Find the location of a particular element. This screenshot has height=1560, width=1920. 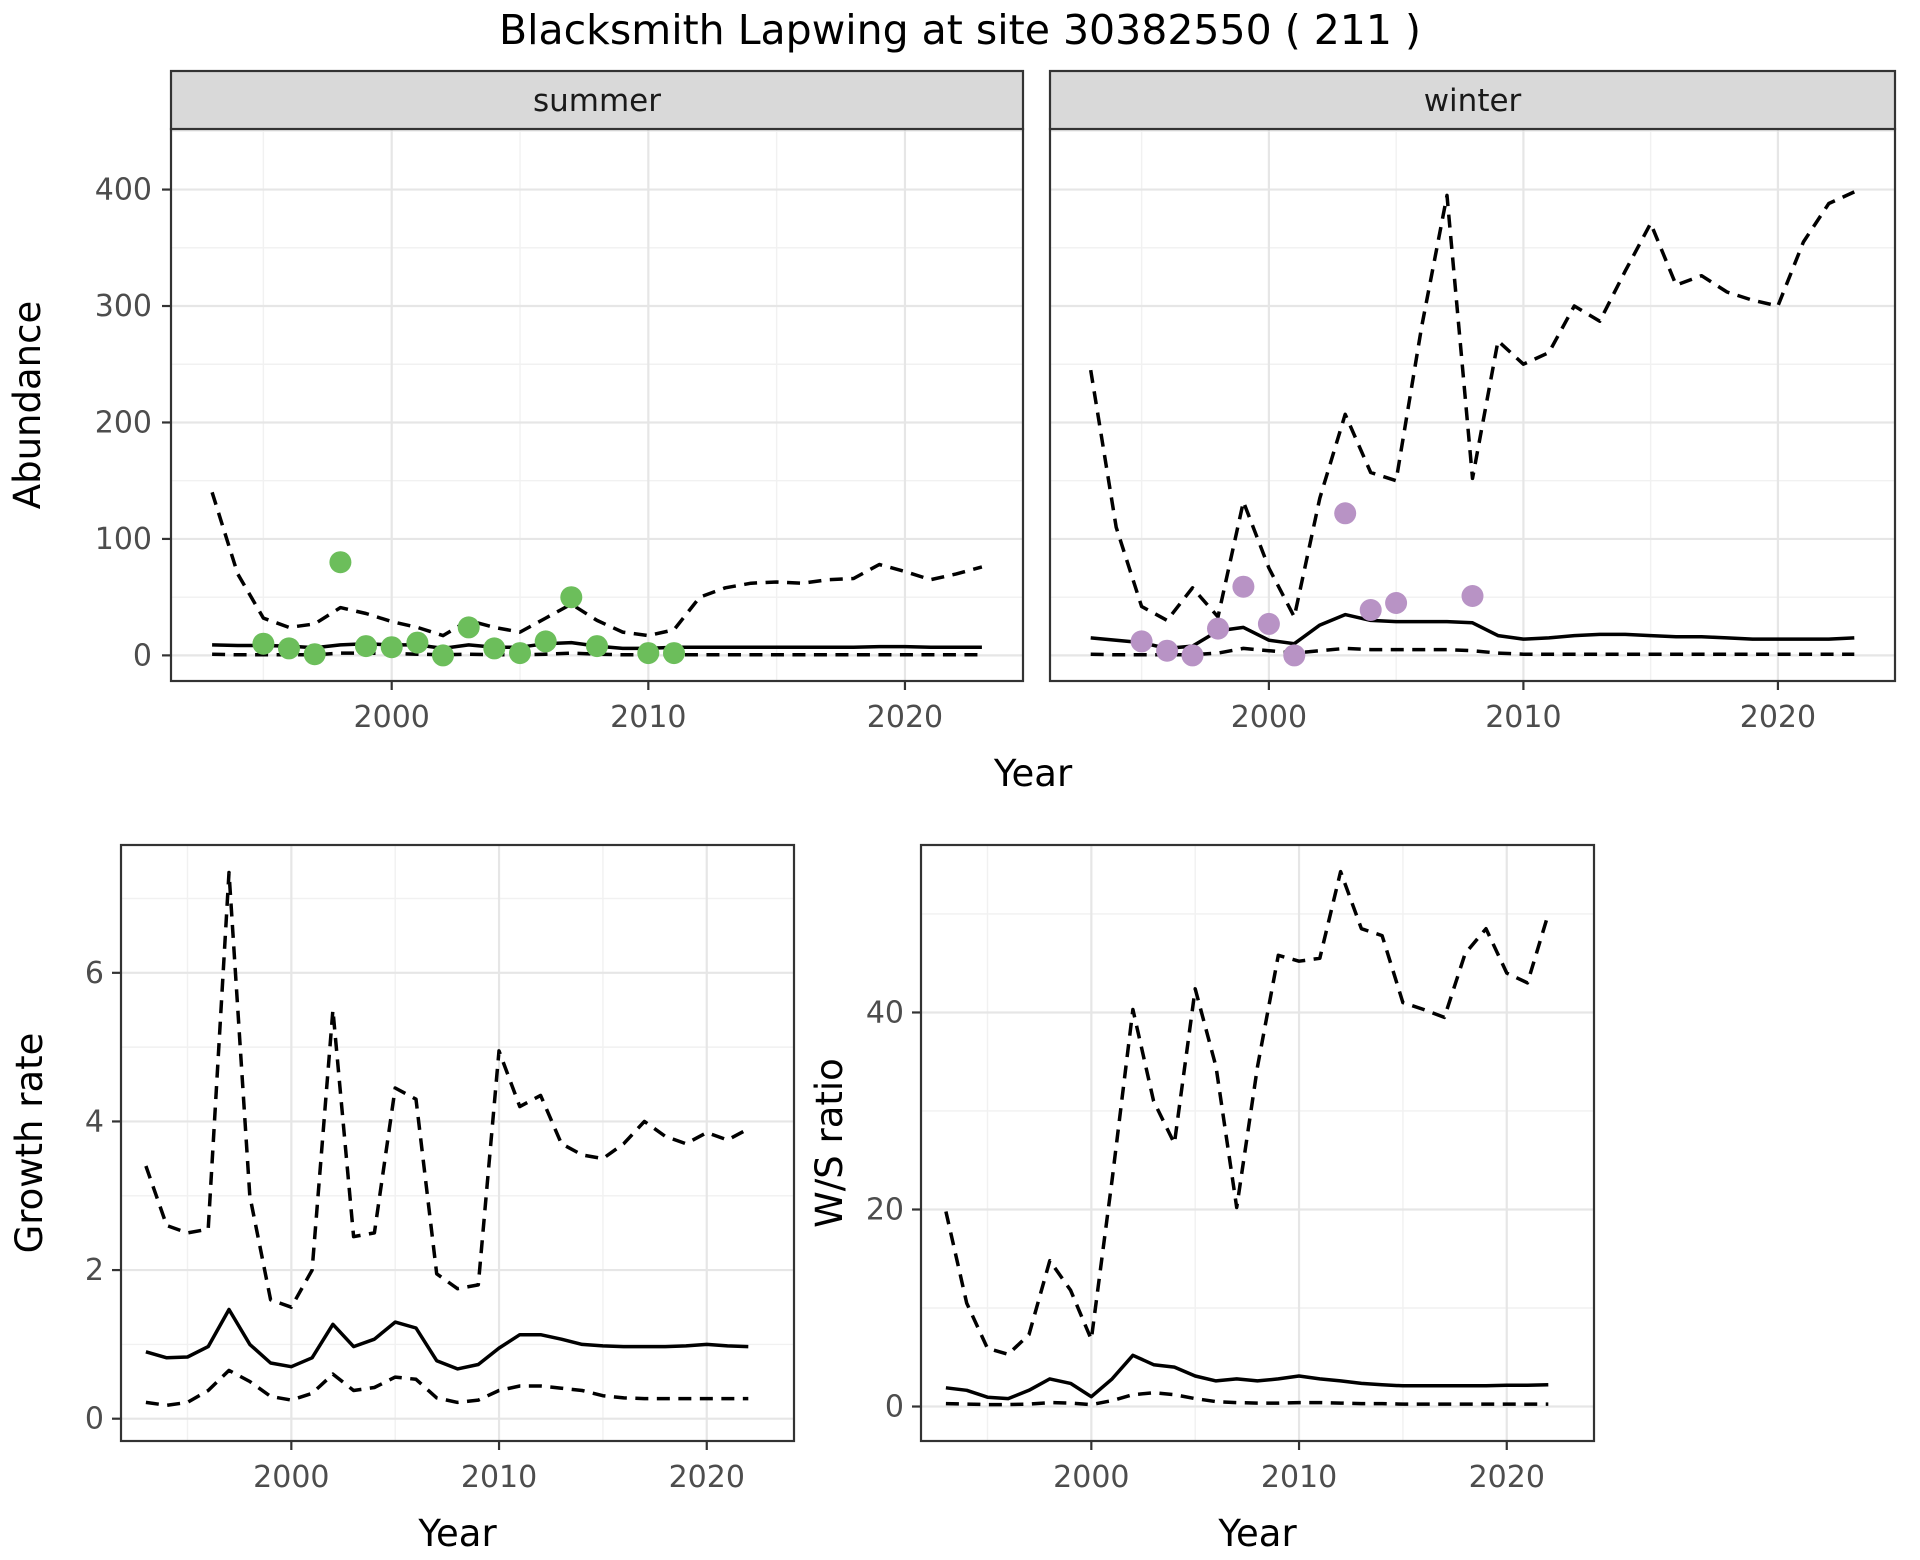

strip-label: summer is located at coordinates (597, 101).